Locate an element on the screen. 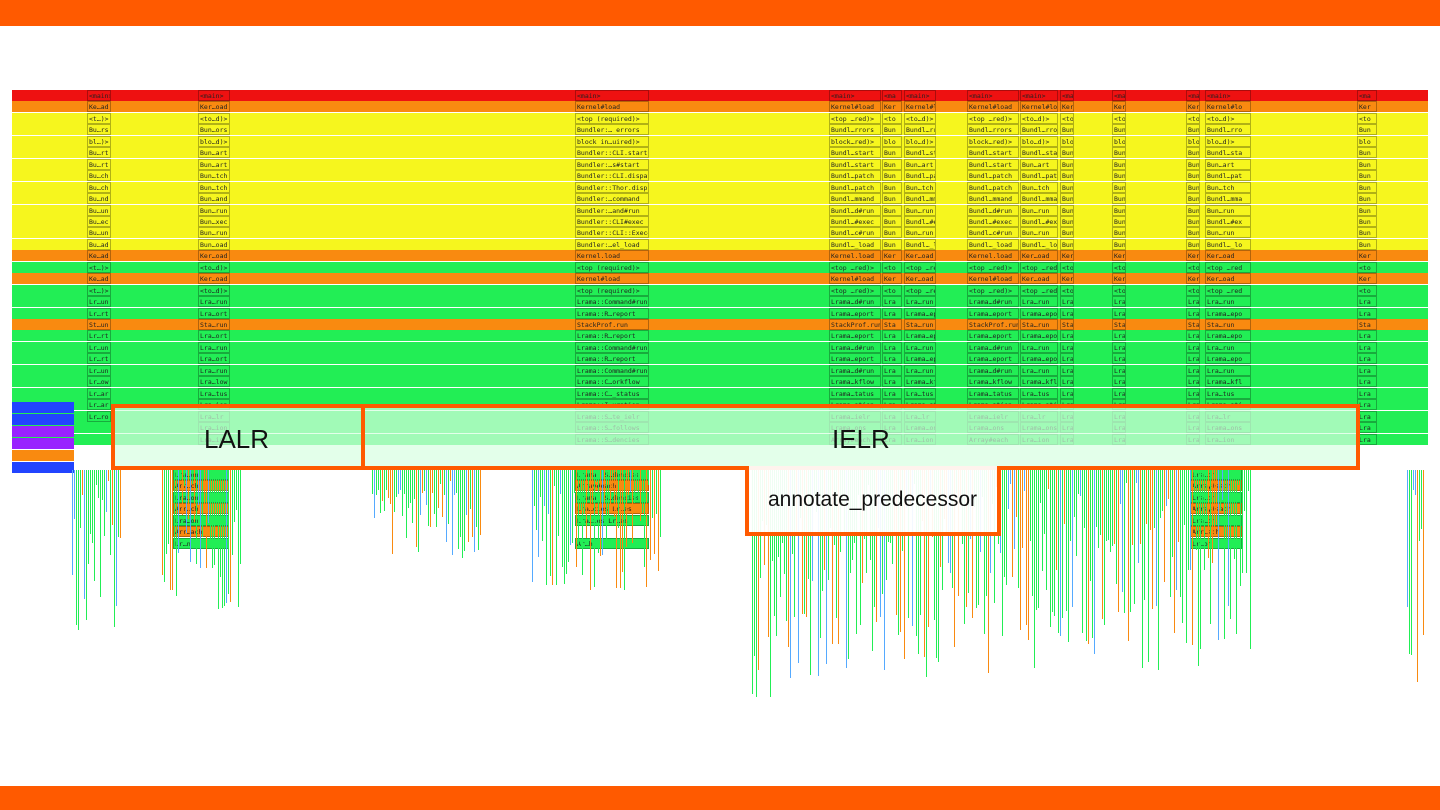  flame-frame: Bundler::CLI#exec is located at coordinates (612, 221).